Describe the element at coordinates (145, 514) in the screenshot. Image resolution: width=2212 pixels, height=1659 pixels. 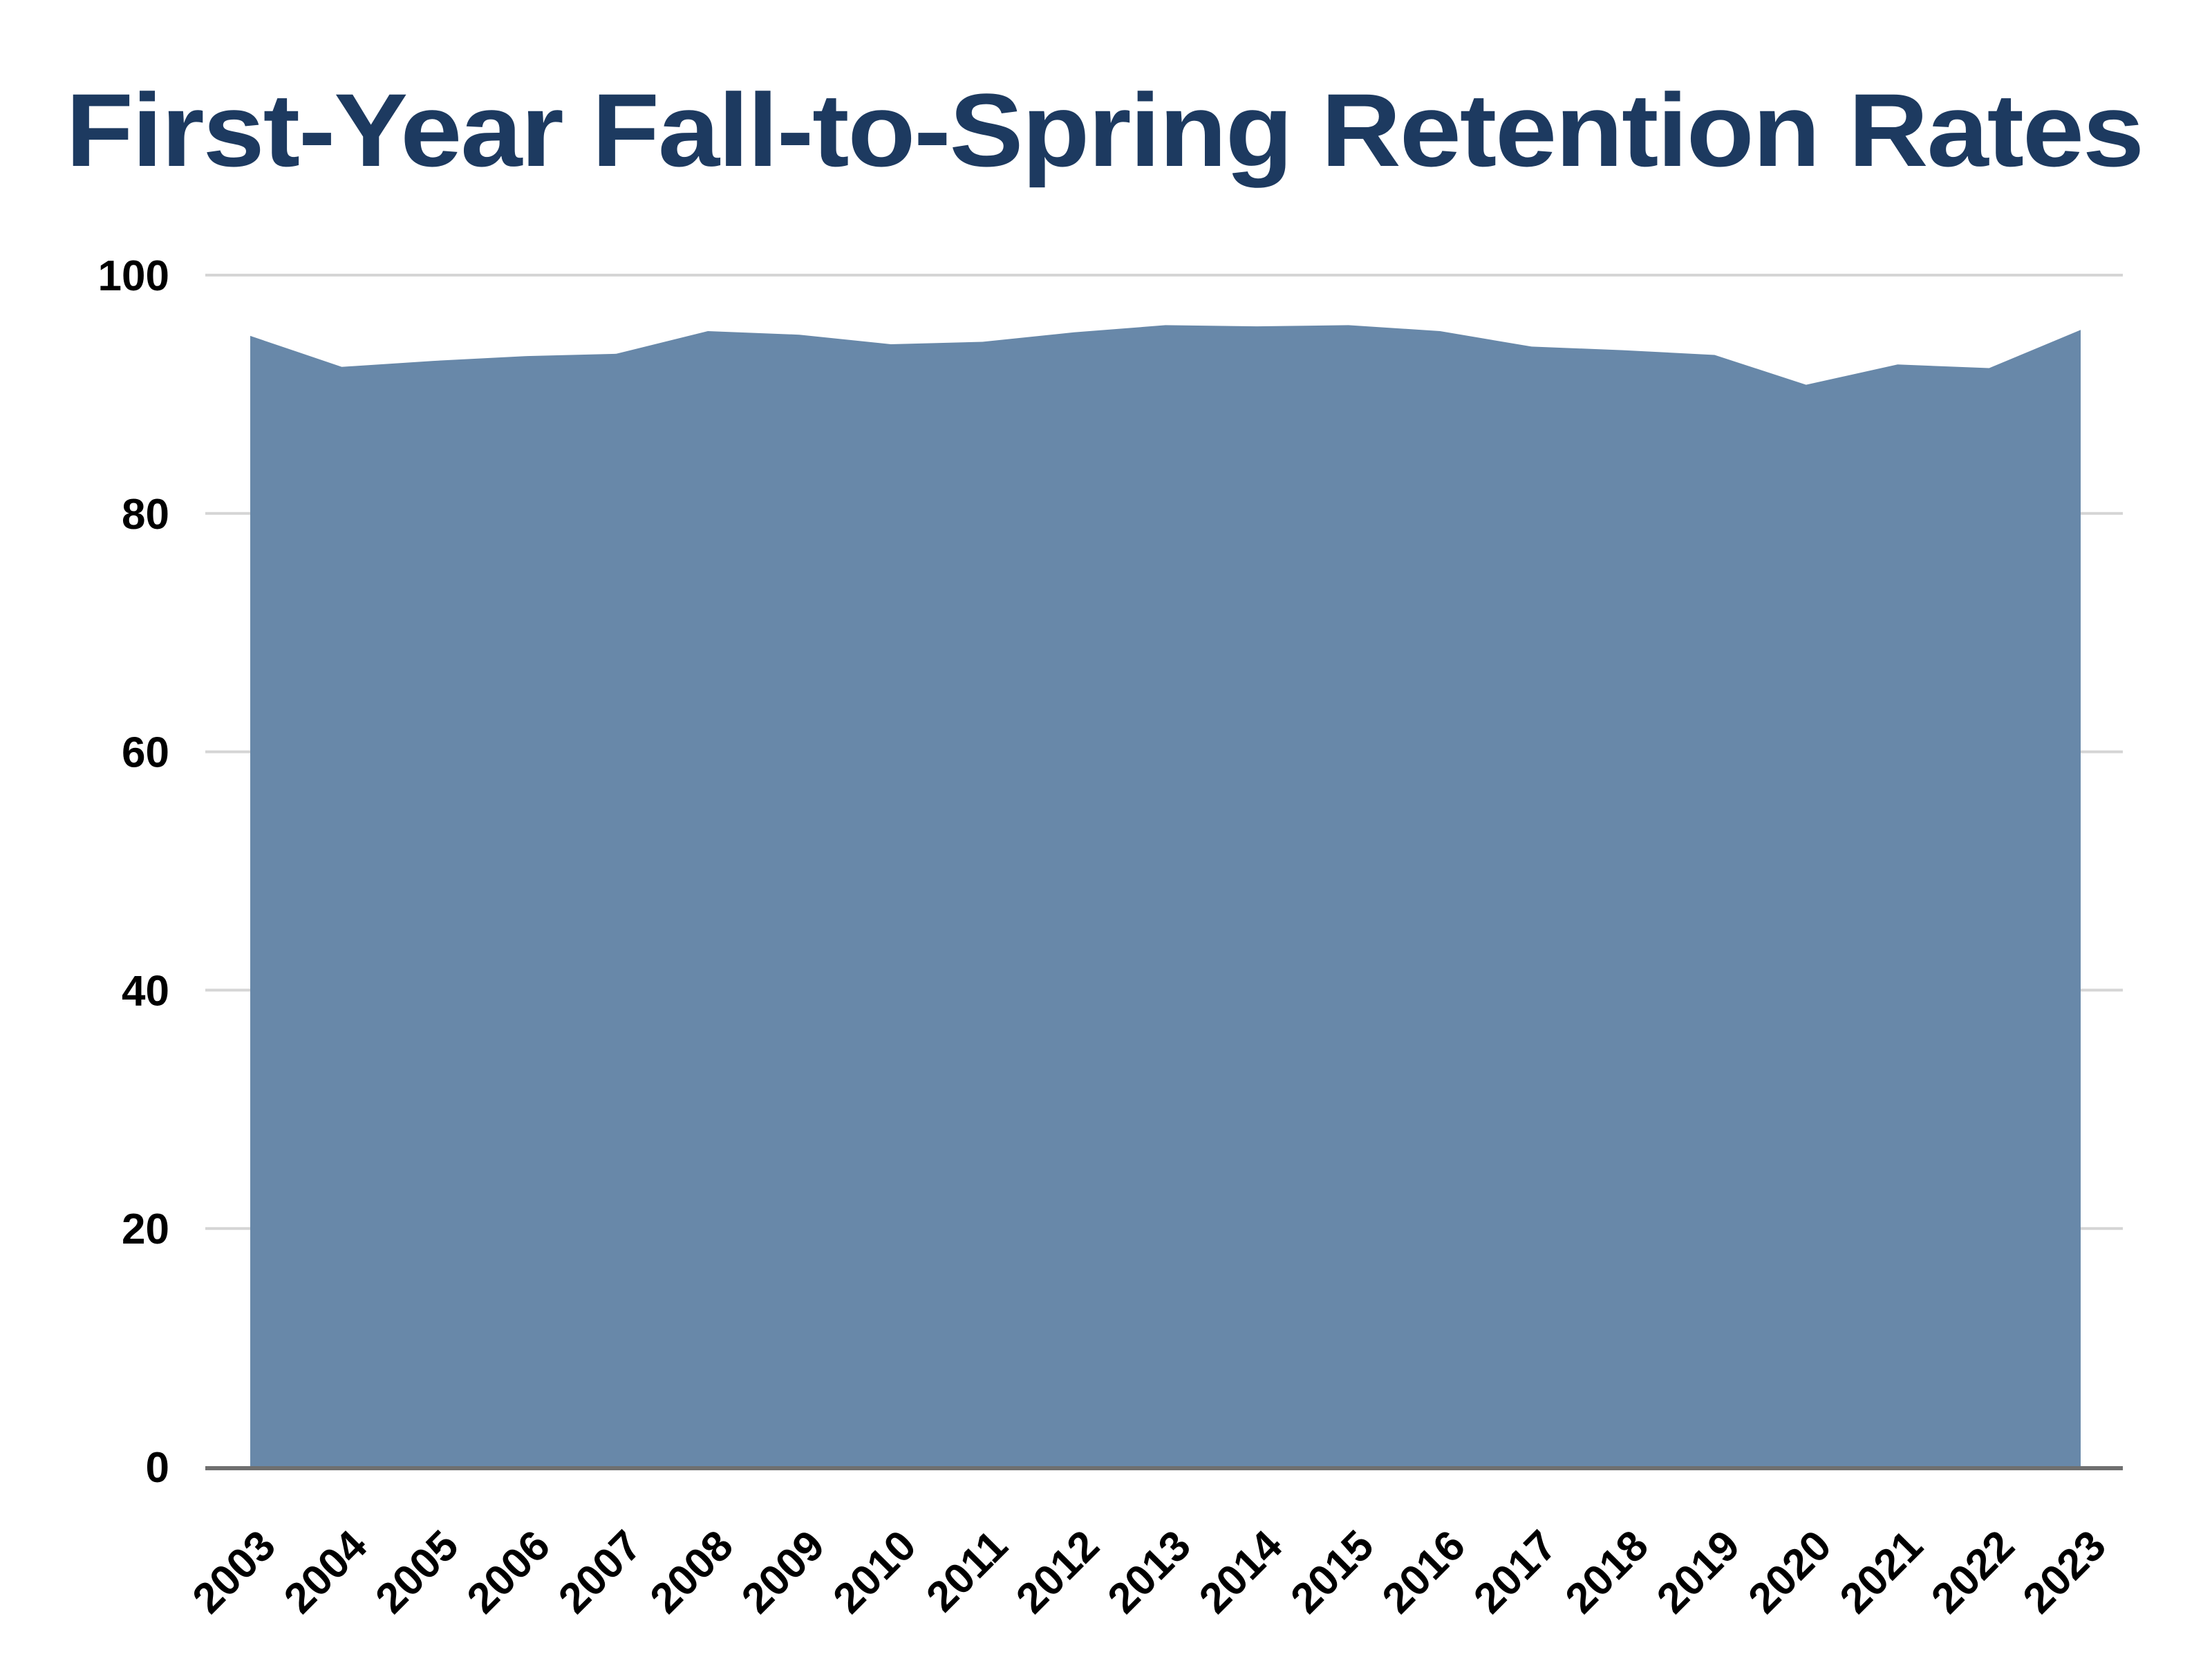
I see `y-tick-label: 80` at that location.